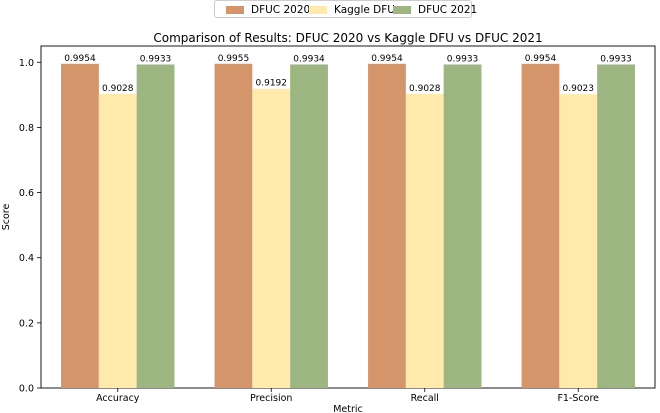 The width and height of the screenshot is (660, 413). I want to click on legend-item-kaggle-dfu: Kaggle DFU, so click(352, 9).